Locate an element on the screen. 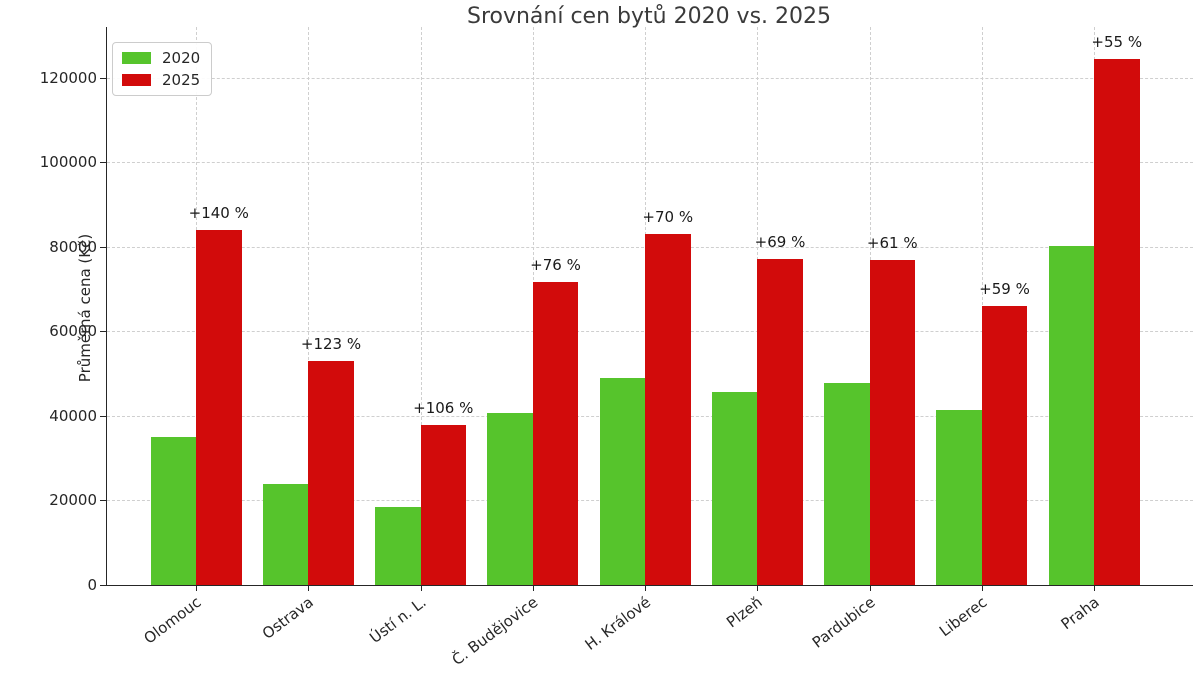  percent-label: +140 % is located at coordinates (218, 212).